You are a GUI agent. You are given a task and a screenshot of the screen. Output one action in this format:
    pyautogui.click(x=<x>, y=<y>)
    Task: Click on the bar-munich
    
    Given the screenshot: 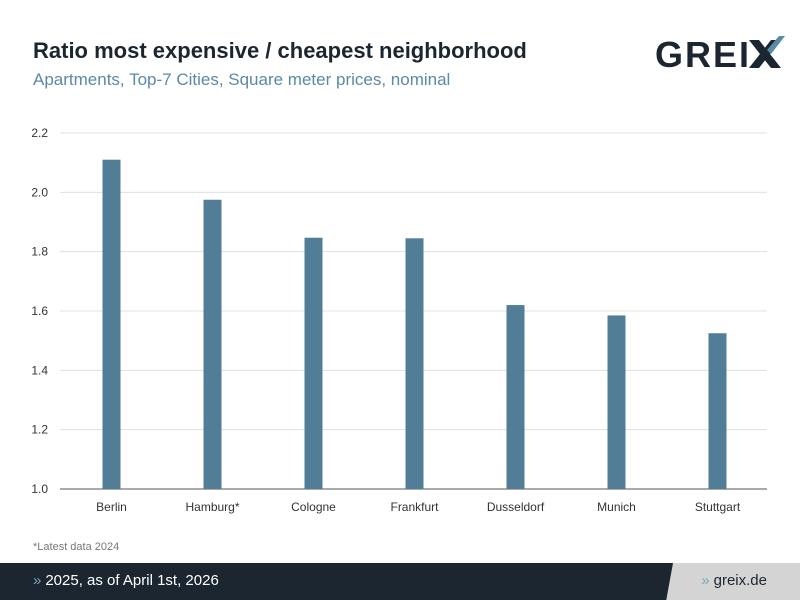 What is the action you would take?
    pyautogui.click(x=616, y=402)
    